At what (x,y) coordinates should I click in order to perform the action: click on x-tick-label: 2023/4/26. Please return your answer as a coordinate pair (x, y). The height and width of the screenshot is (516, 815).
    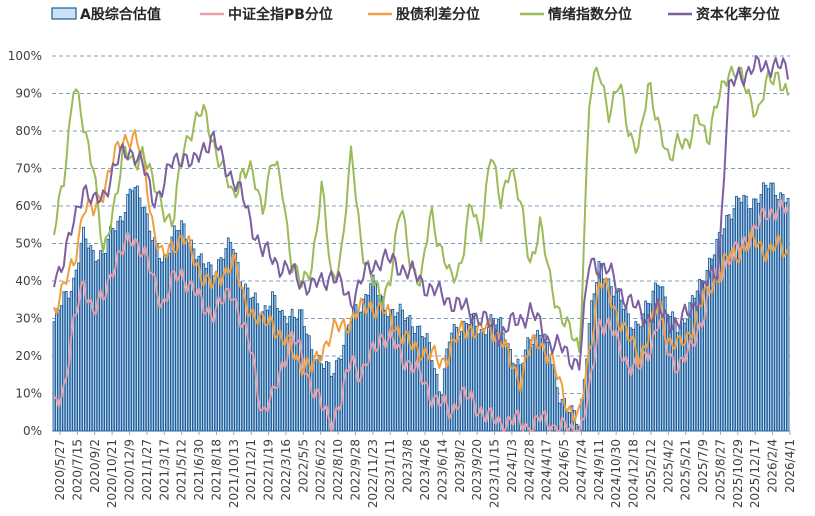
    Looking at the image, I should click on (425, 470).